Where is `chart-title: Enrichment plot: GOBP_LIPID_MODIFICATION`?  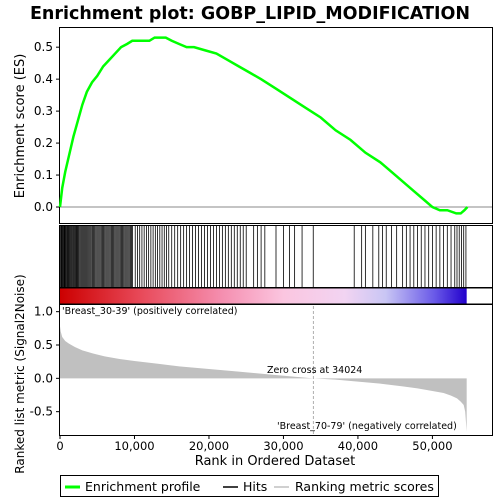
chart-title: Enrichment plot: GOBP_LIPID_MODIFICATION is located at coordinates (250, 14).